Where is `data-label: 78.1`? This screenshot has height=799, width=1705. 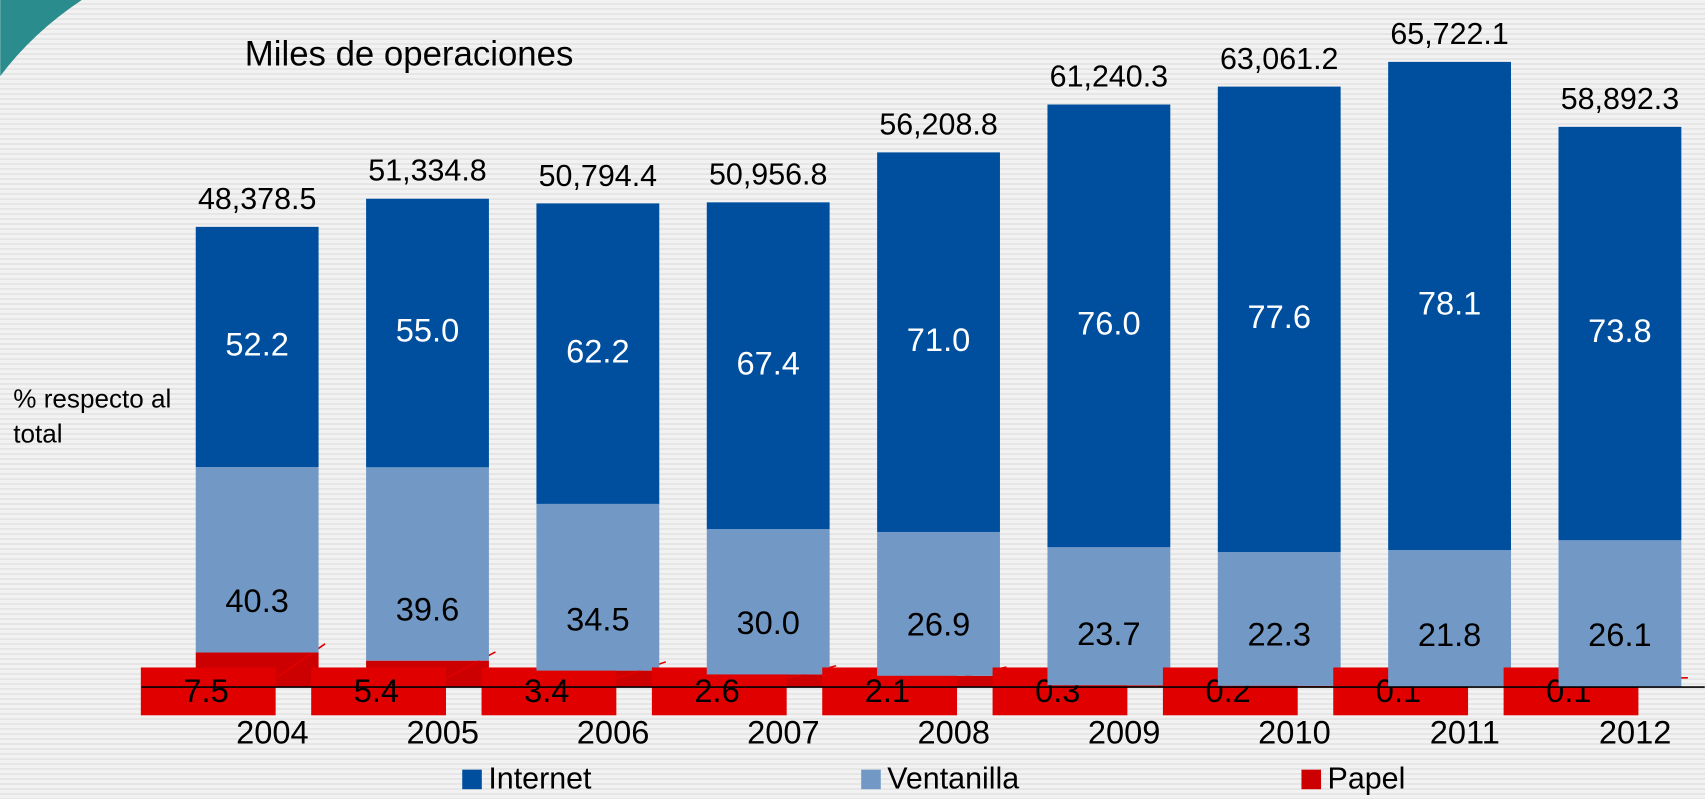
data-label: 78.1 is located at coordinates (1449, 303).